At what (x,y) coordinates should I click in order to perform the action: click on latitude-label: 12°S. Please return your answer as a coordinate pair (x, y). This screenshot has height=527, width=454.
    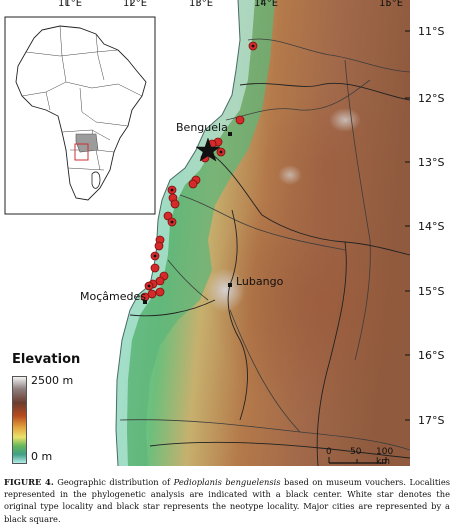
    Looking at the image, I should click on (431, 98).